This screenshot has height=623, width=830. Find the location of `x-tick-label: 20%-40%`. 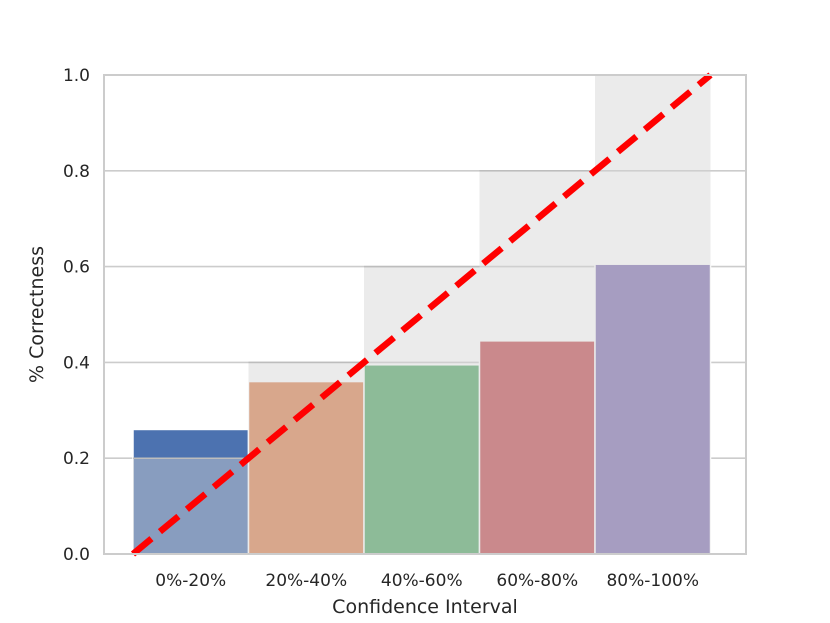

x-tick-label: 20%-40% is located at coordinates (306, 581).